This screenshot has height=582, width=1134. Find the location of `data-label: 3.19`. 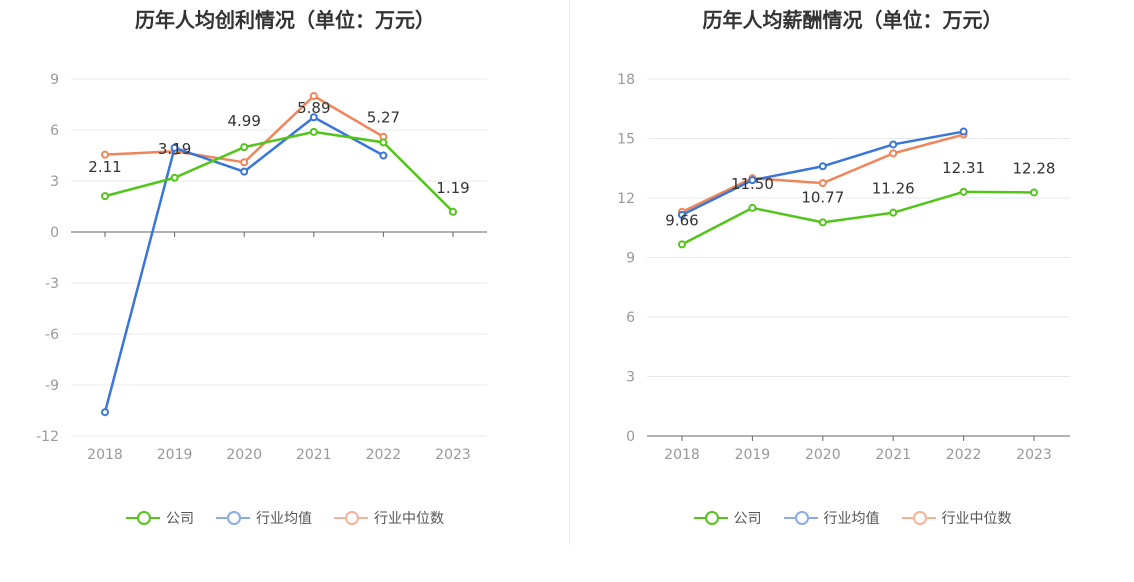

data-label: 3.19 is located at coordinates (174, 149).